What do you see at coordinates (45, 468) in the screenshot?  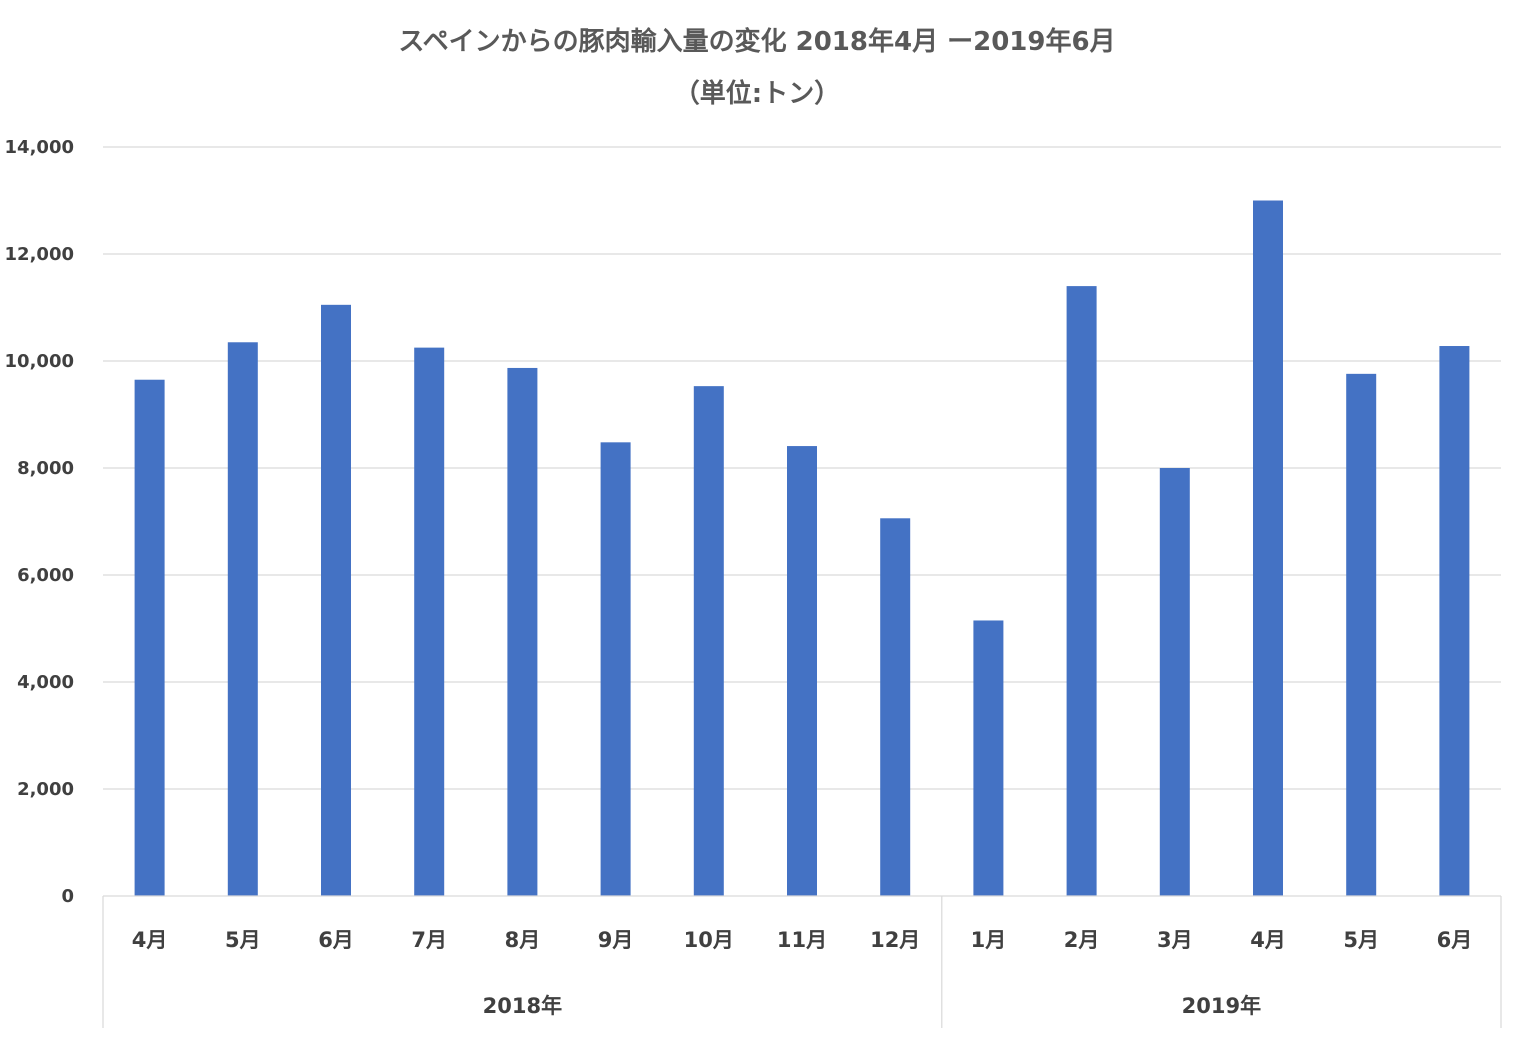 I see `y-tick-label: 8,000` at bounding box center [45, 468].